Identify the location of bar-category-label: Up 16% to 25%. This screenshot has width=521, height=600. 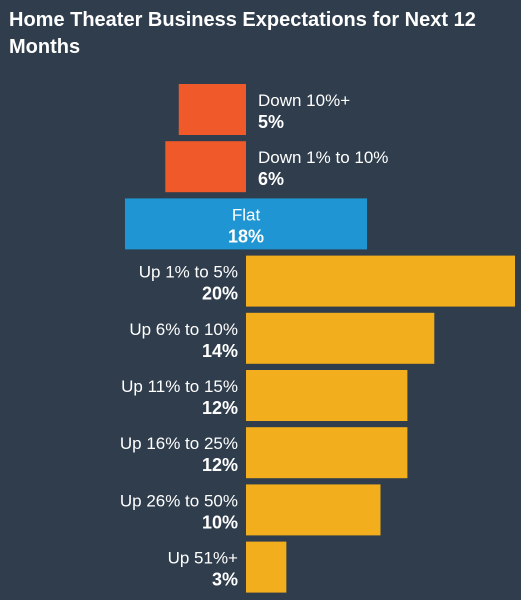
(179, 443).